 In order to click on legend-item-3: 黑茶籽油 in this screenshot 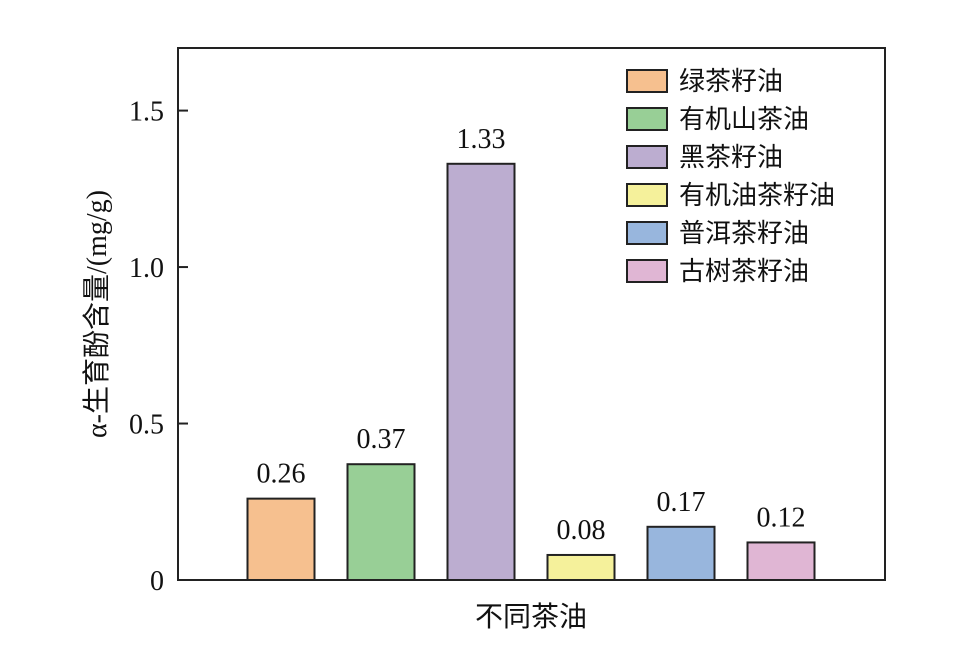, I will do `click(704, 157)`.